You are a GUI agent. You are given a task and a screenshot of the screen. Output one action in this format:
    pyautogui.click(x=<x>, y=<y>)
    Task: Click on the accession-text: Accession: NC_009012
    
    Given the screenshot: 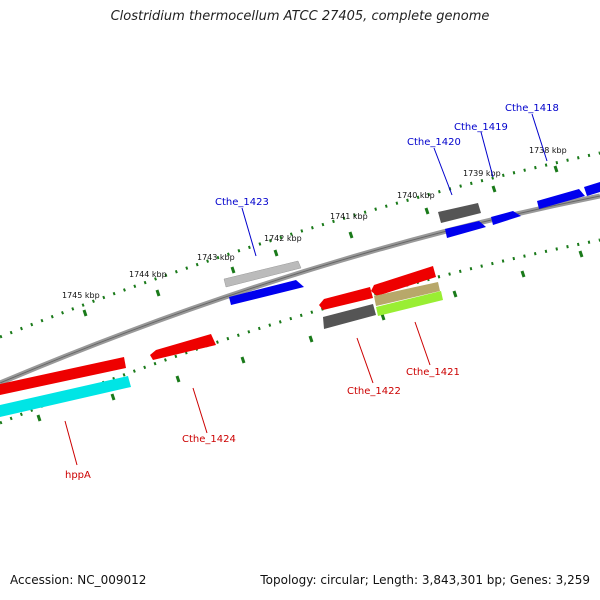 What is the action you would take?
    pyautogui.click(x=78, y=580)
    